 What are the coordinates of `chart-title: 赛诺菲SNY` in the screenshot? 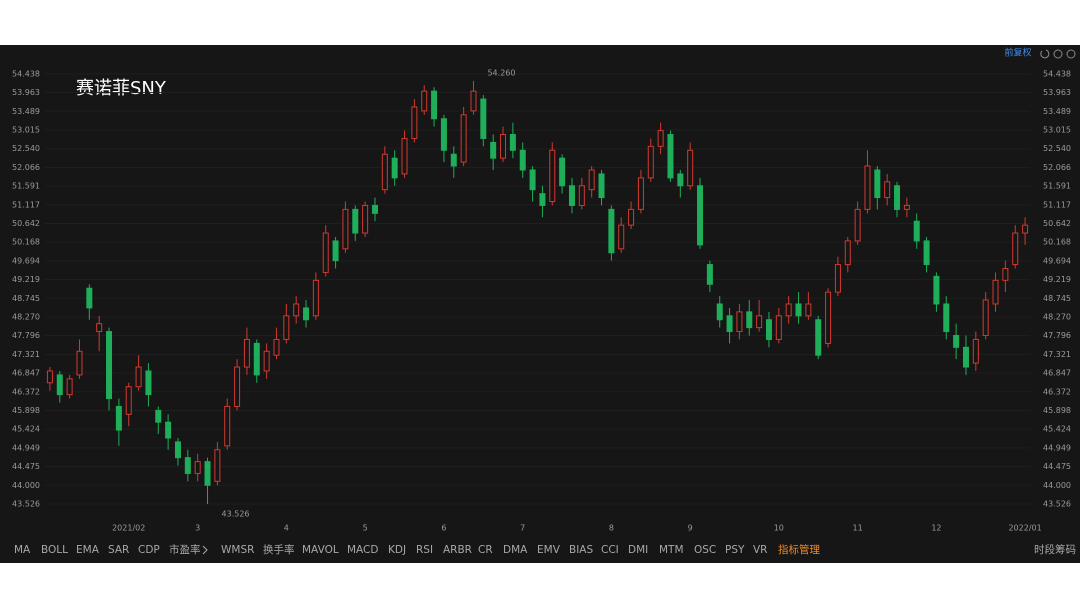 It's located at (121, 88).